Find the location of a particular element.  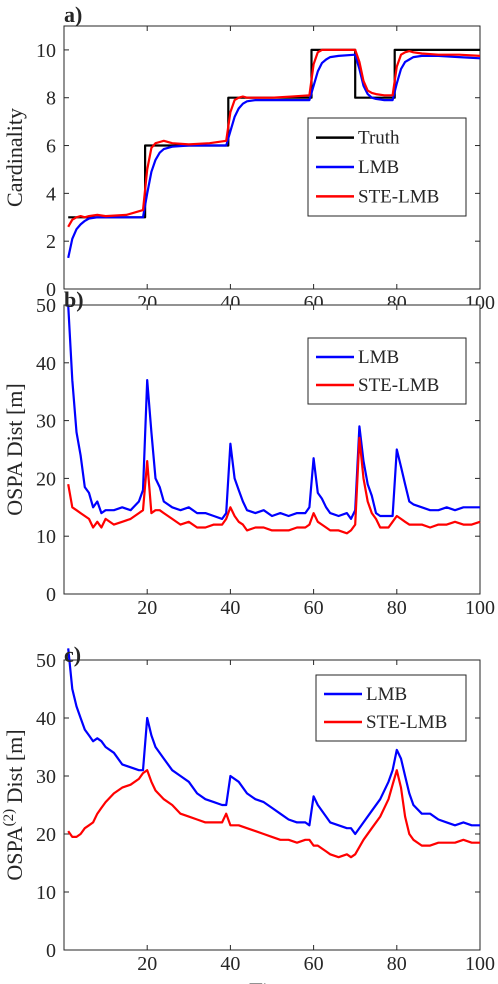

x-axis-label: Time is located at coordinates (272, 981).